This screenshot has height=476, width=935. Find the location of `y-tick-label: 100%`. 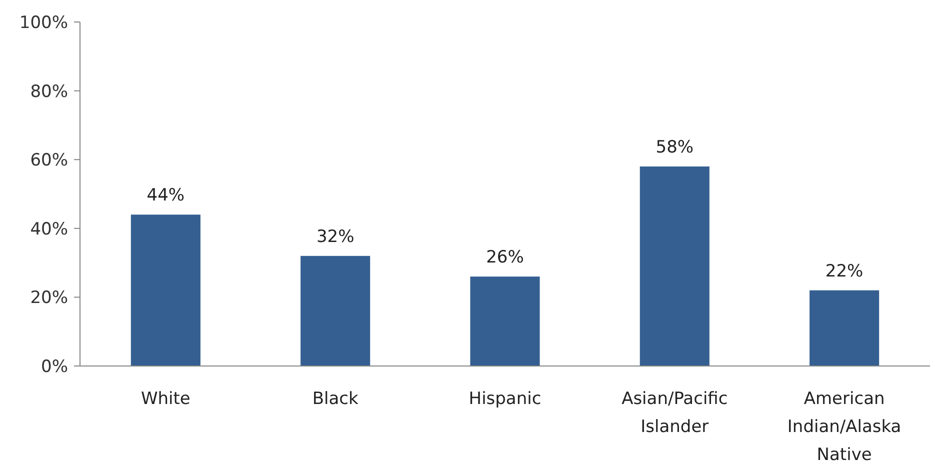

y-tick-label: 100% is located at coordinates (43, 22).